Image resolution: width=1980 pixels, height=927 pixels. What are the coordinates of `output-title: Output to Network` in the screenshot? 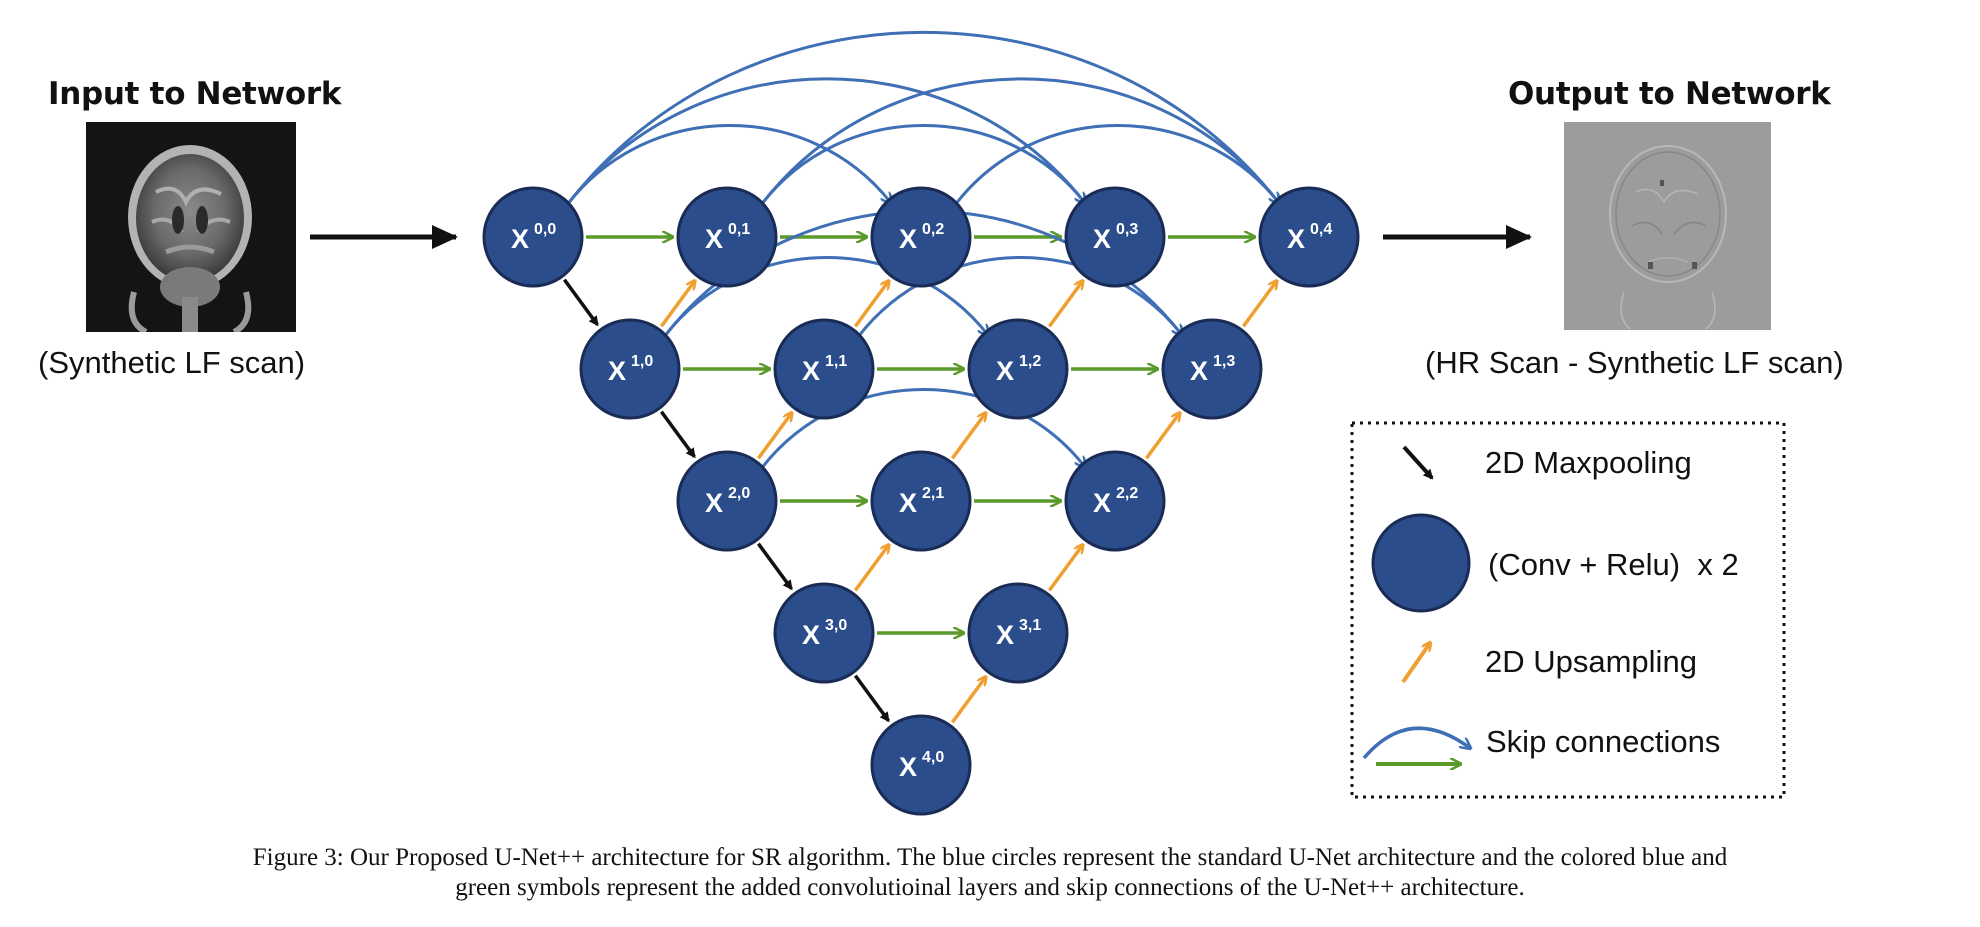 It's located at (1669, 94).